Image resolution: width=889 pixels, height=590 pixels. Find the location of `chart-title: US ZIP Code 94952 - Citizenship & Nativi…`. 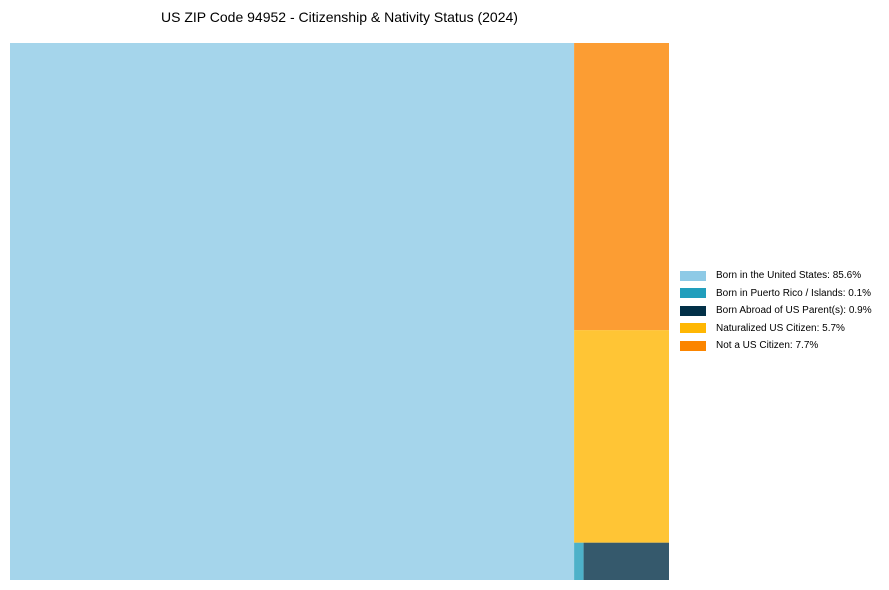

chart-title: US ZIP Code 94952 - Citizenship & Nativi… is located at coordinates (339, 17).